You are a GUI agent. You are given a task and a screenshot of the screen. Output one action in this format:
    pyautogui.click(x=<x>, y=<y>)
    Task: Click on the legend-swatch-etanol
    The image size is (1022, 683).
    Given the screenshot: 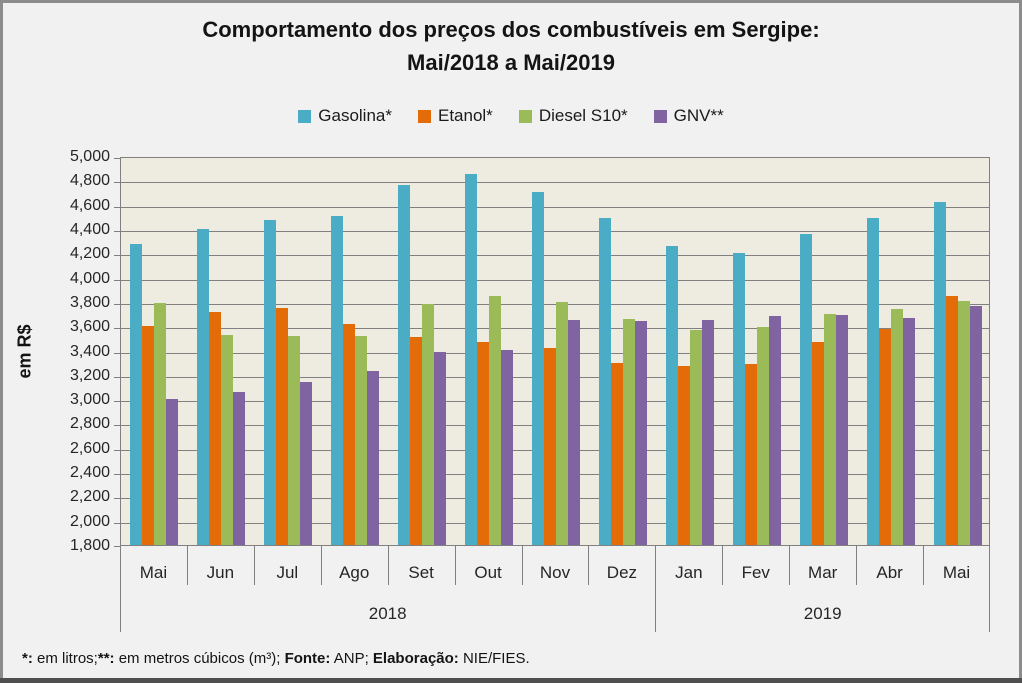 What is the action you would take?
    pyautogui.click(x=424, y=116)
    